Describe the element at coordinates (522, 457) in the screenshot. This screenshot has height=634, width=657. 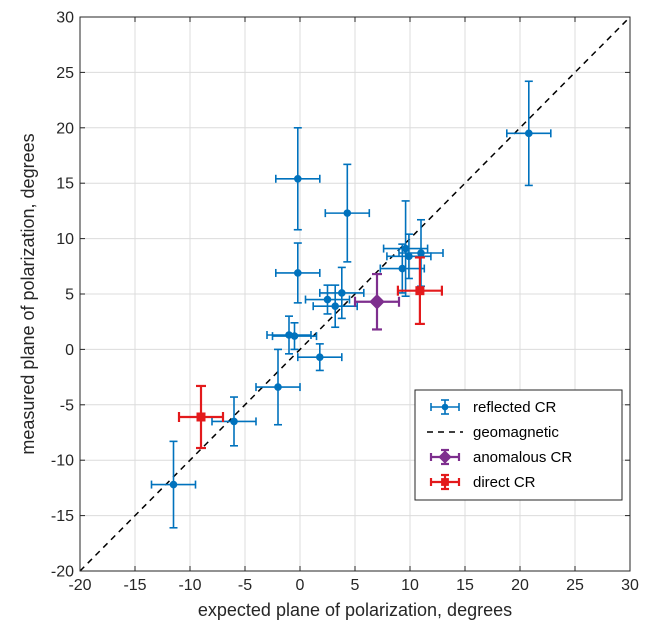
I see `legend-label: anomalous CR` at that location.